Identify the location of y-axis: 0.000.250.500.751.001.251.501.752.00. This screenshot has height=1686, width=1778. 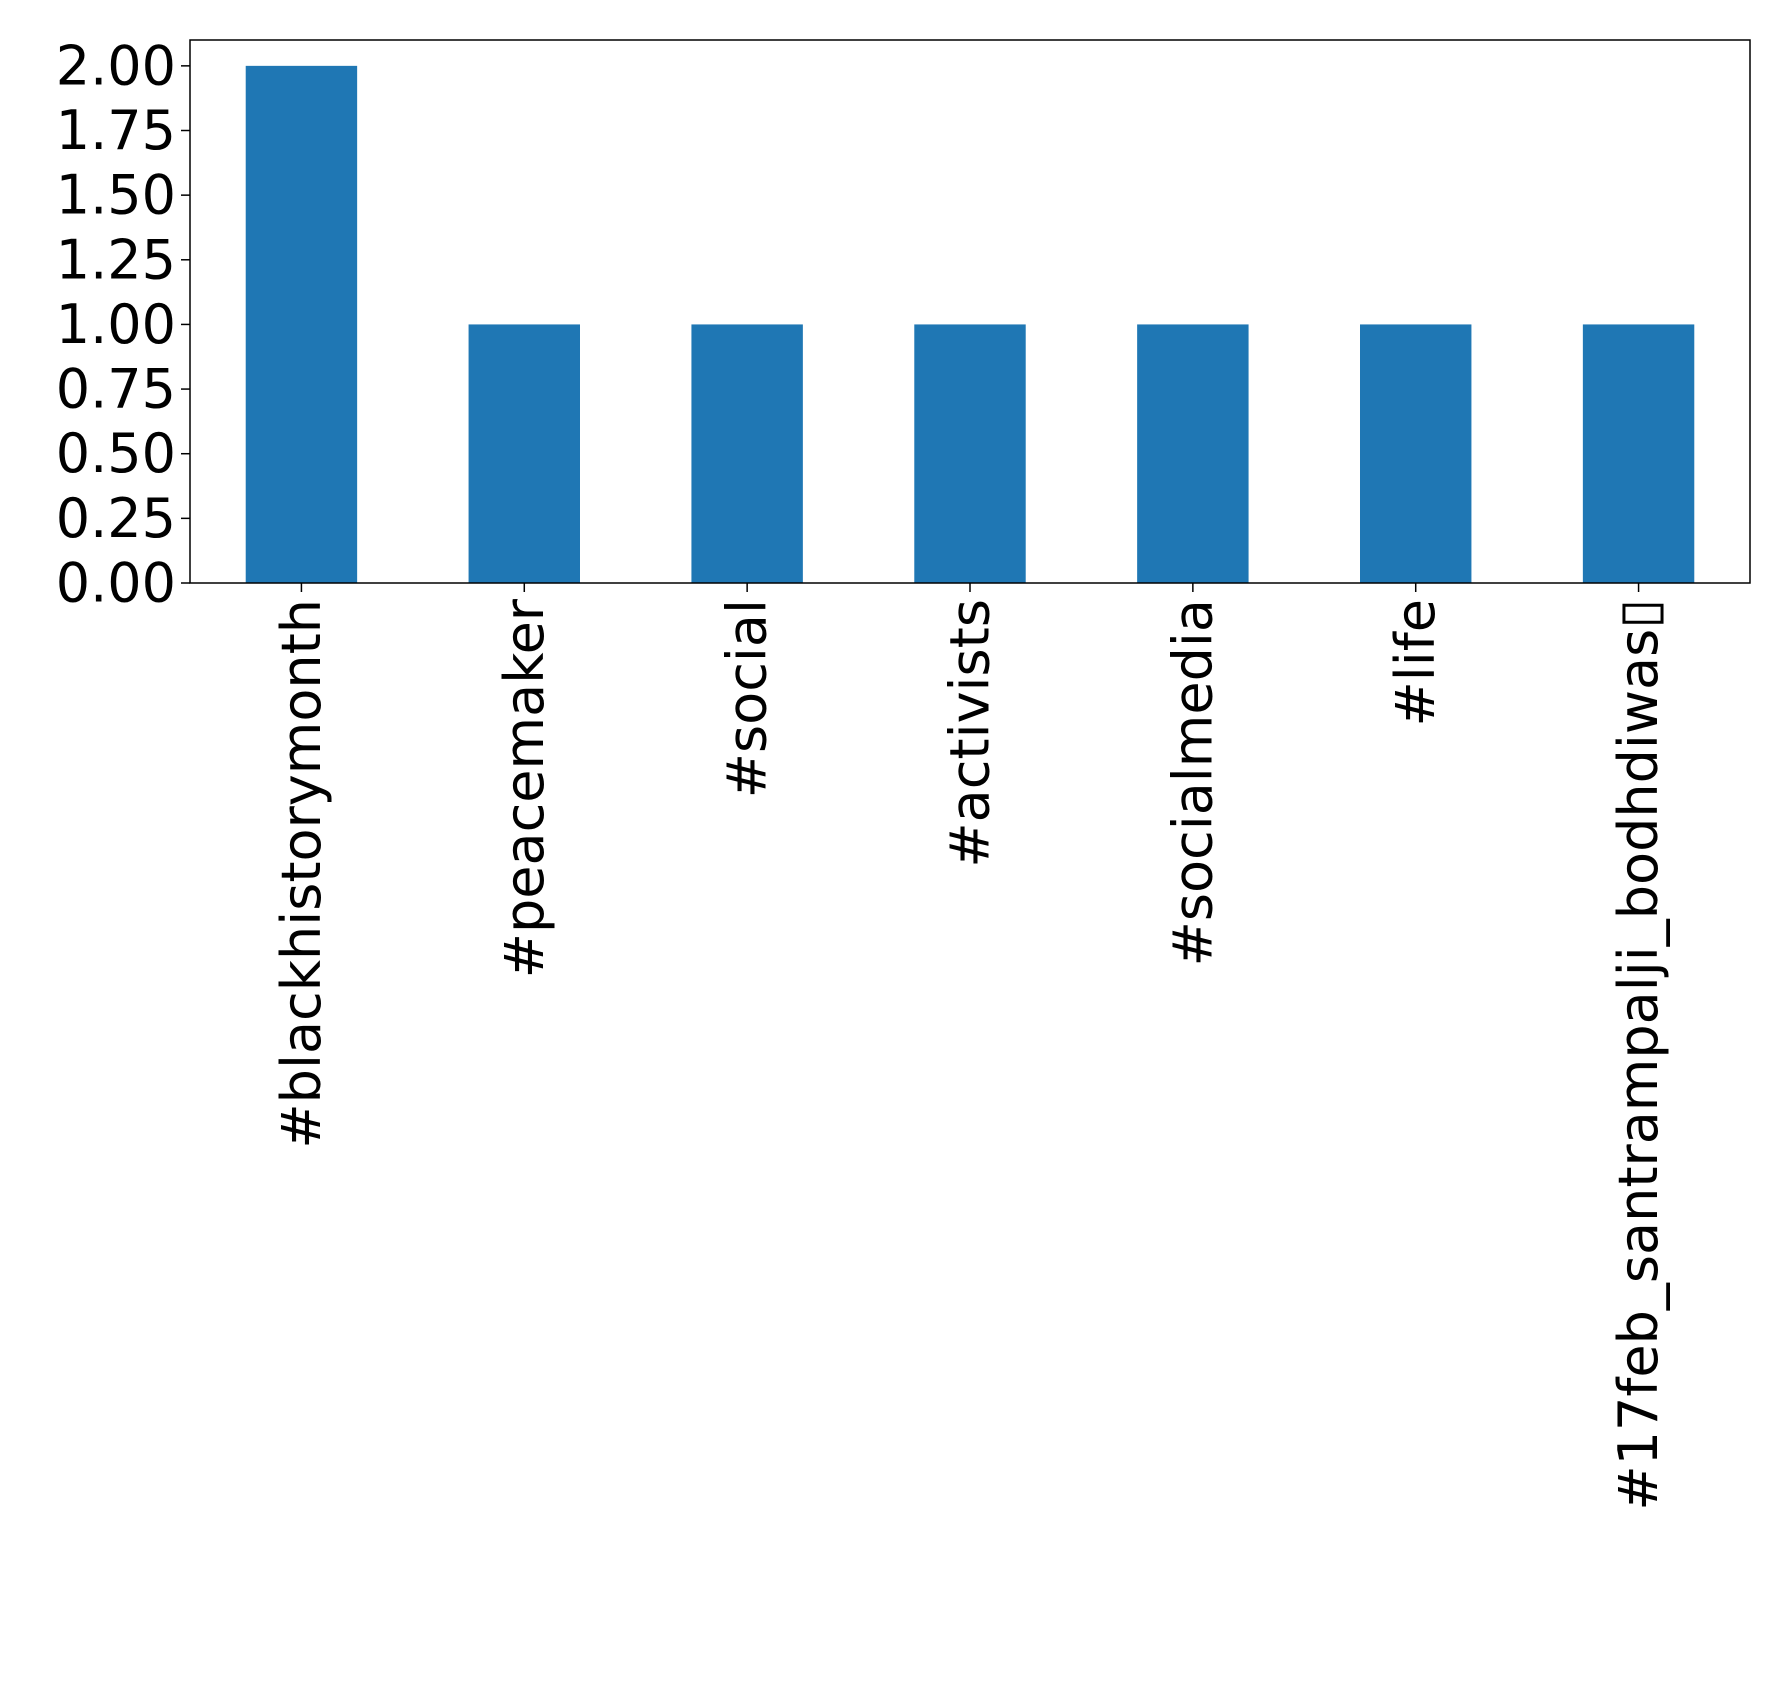
(123, 324).